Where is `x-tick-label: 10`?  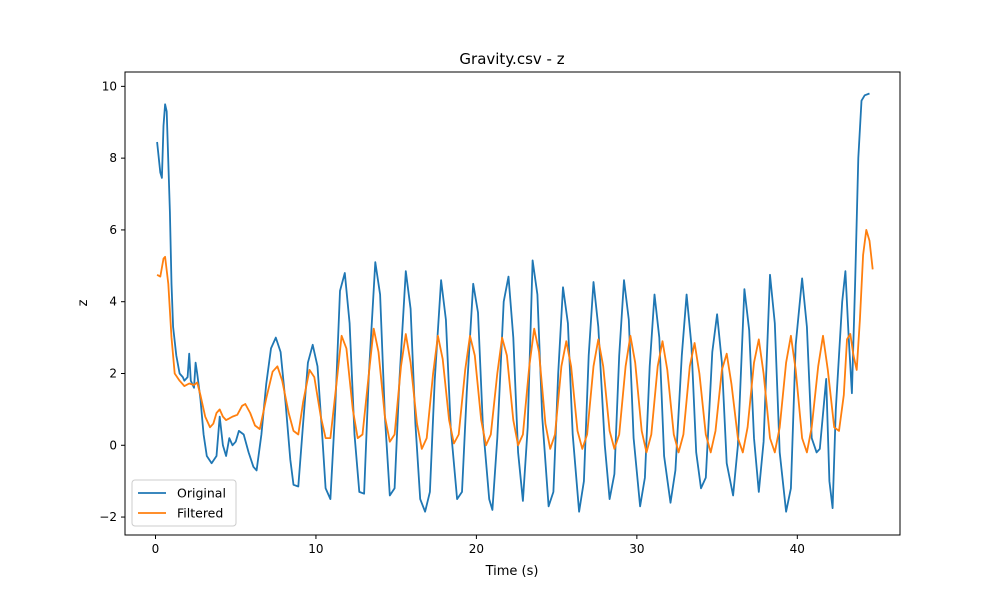
x-tick-label: 10 is located at coordinates (315, 549).